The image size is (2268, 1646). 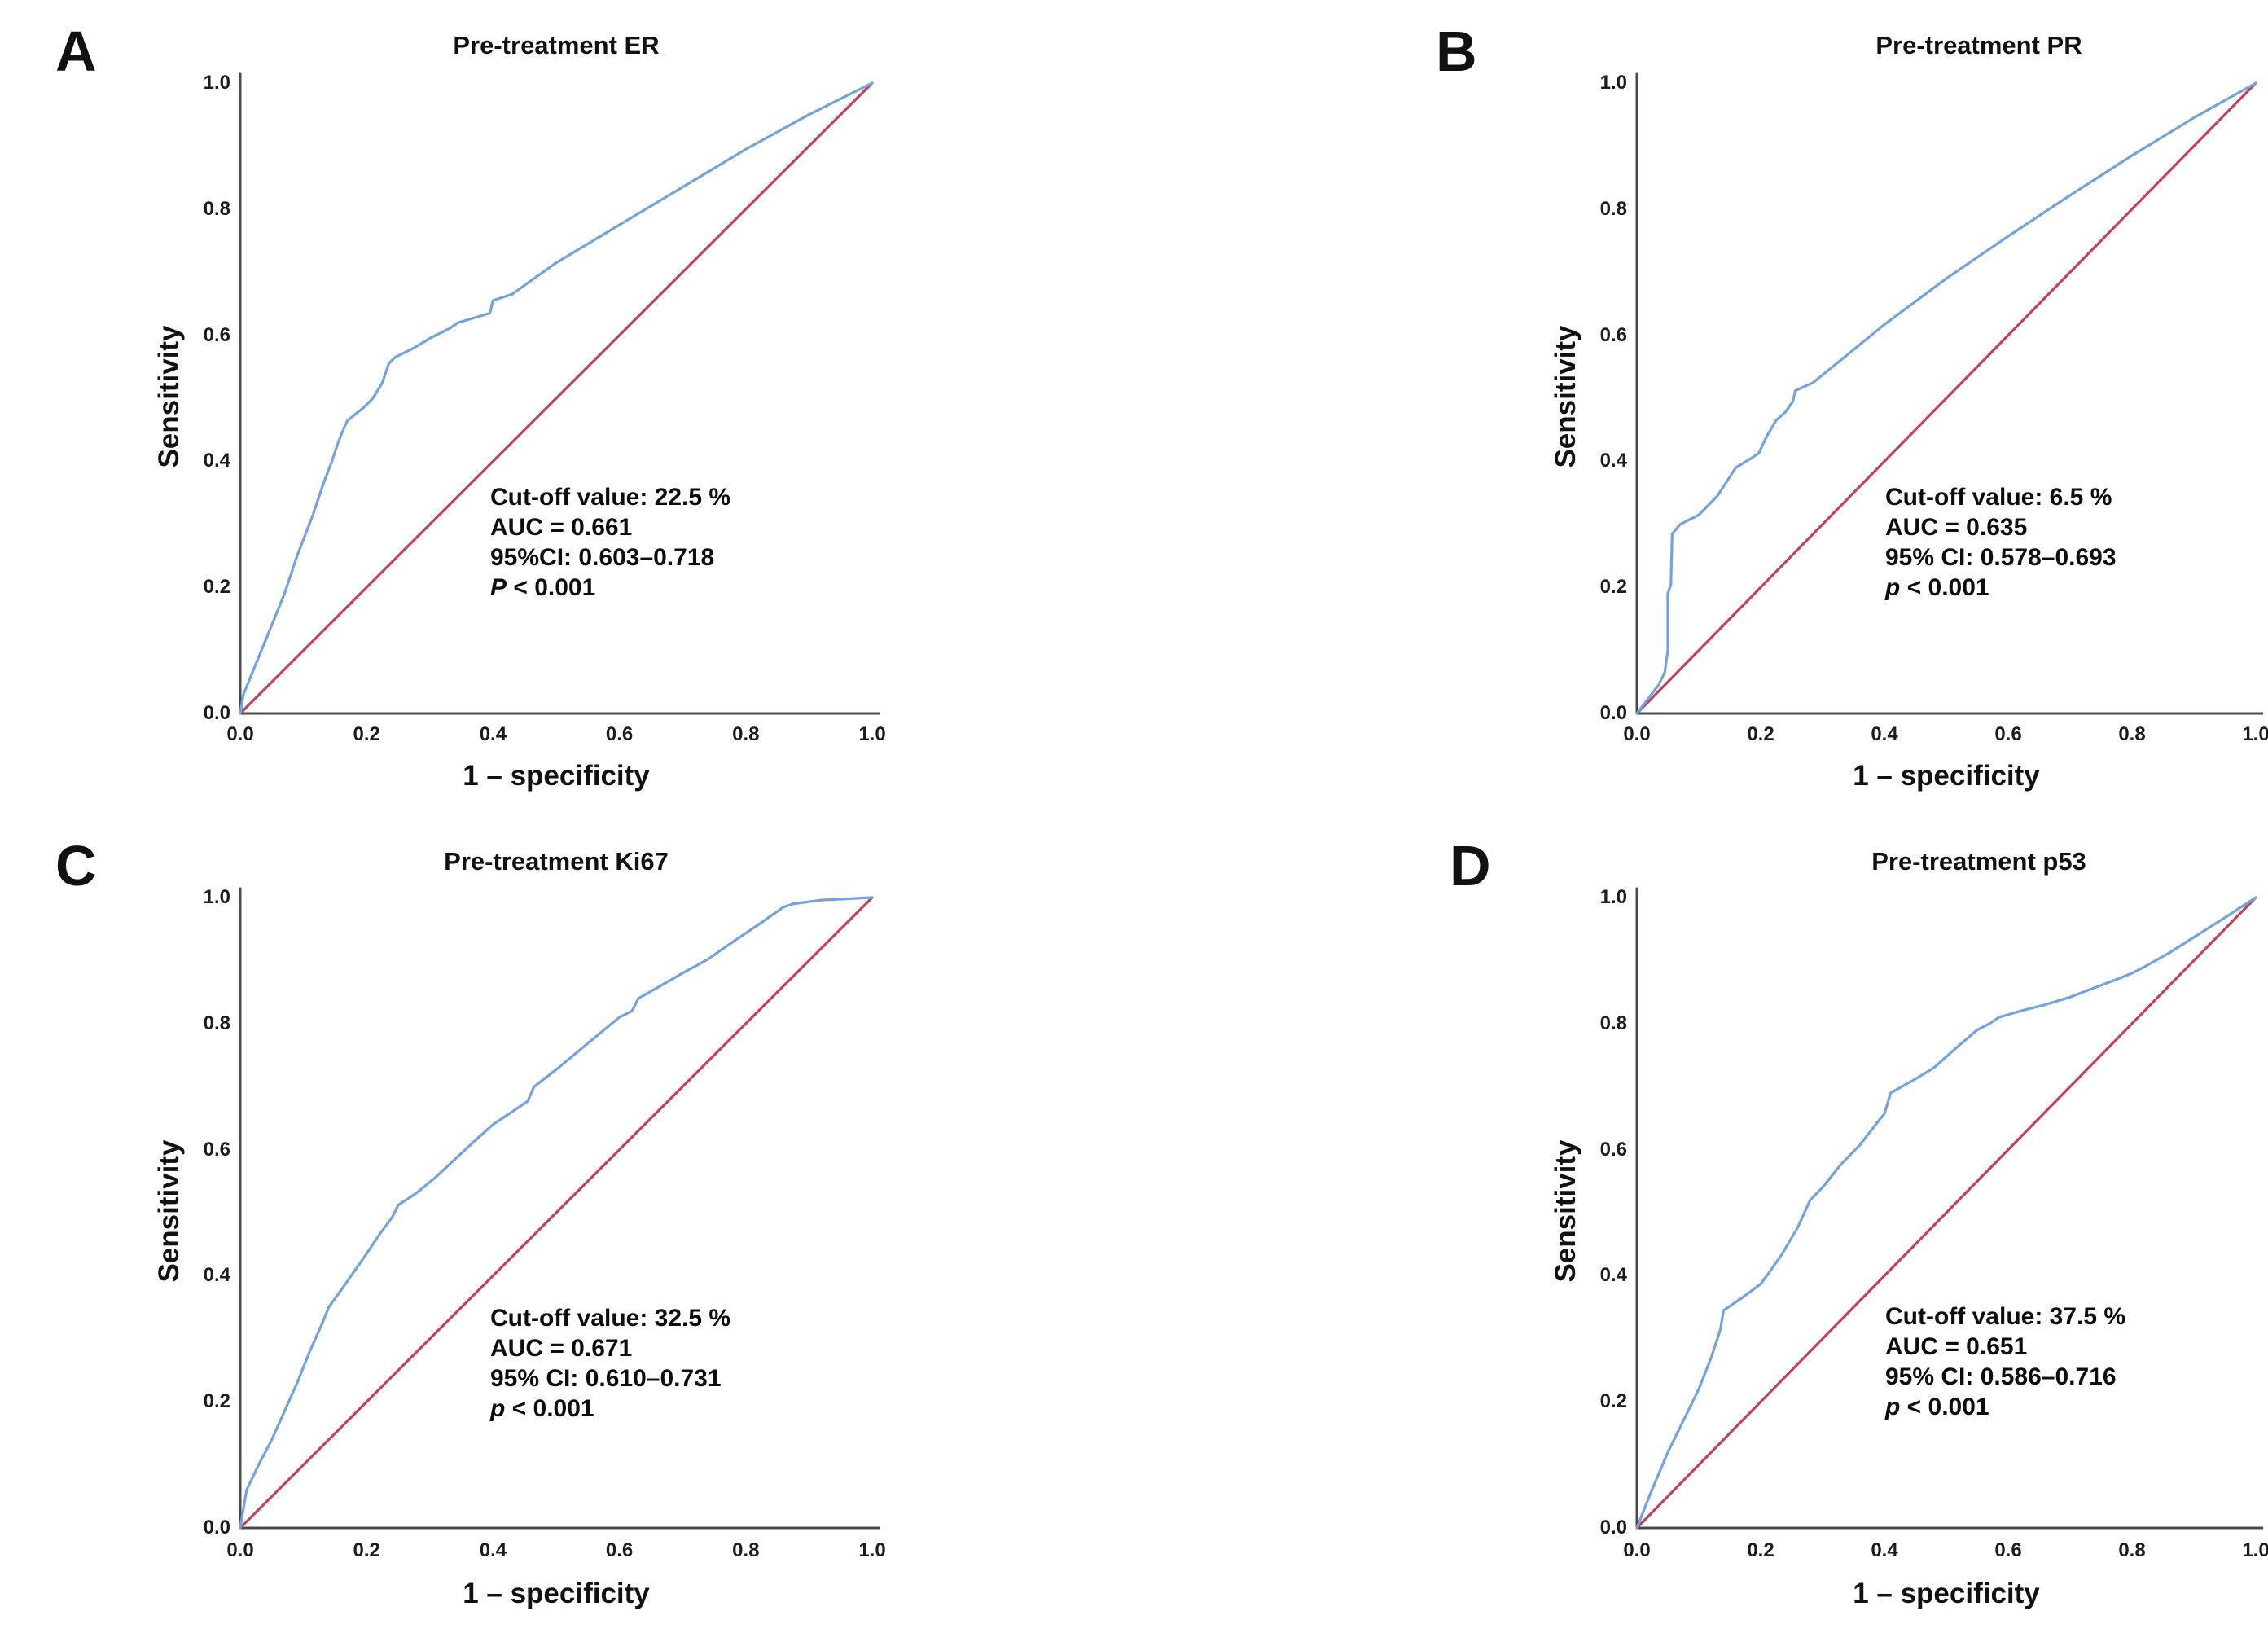 I want to click on cutoff-value-text: Cut-off value: 37.5 %, so click(x=2005, y=1316).